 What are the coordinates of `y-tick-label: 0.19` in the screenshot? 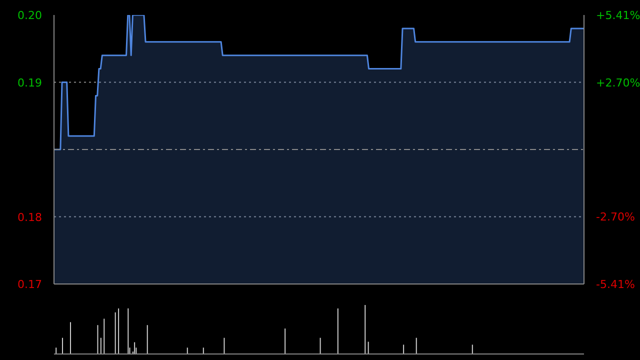 It's located at (30, 83).